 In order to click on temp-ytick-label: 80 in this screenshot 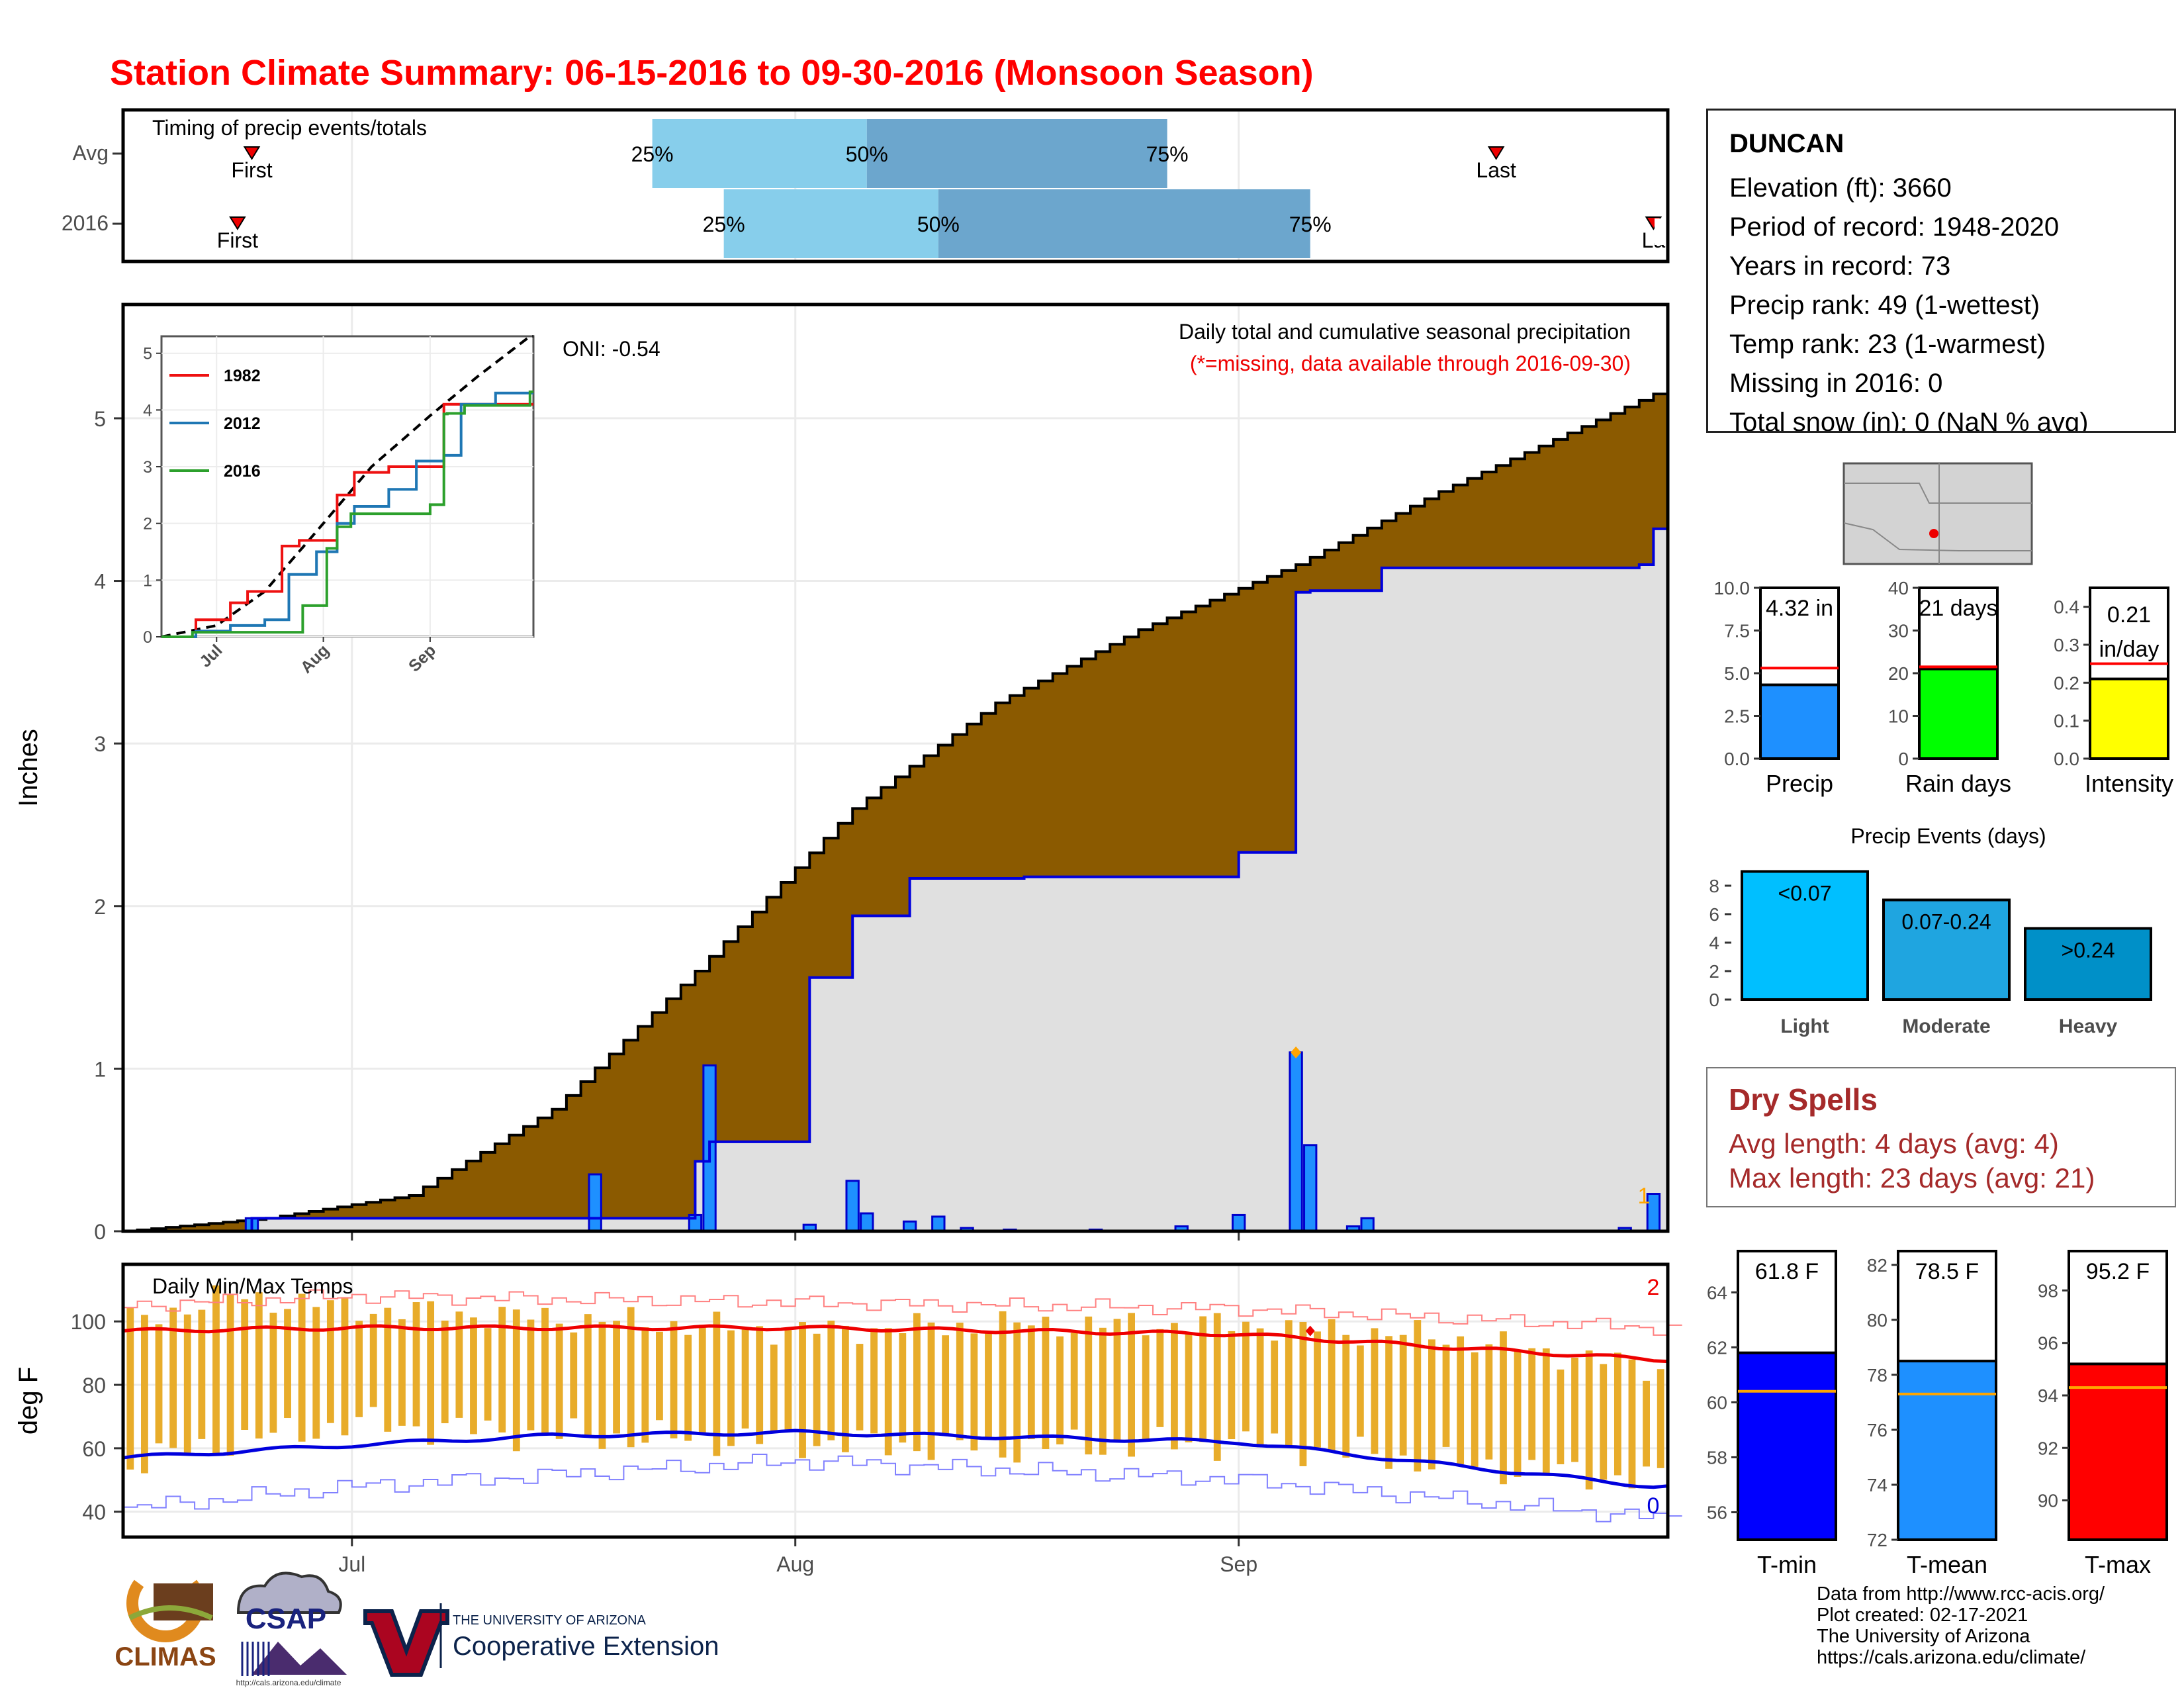, I will do `click(94, 1385)`.